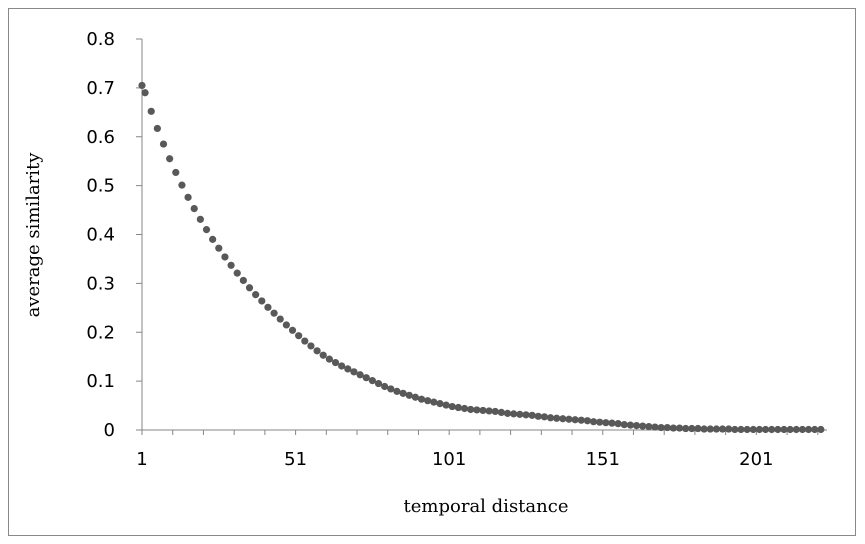 The height and width of the screenshot is (544, 865). I want to click on y-tick-label: 0.2, so click(100, 332).